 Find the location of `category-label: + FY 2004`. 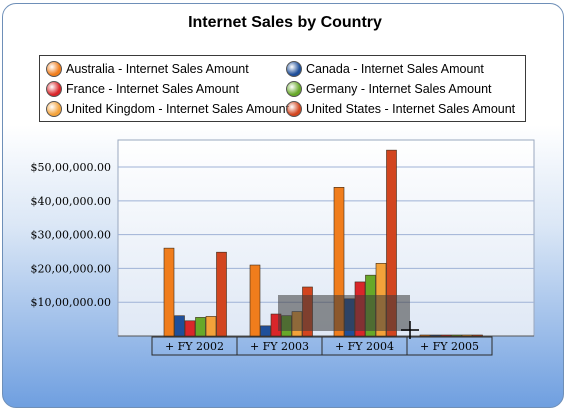

category-label: + FY 2004 is located at coordinates (364, 346).